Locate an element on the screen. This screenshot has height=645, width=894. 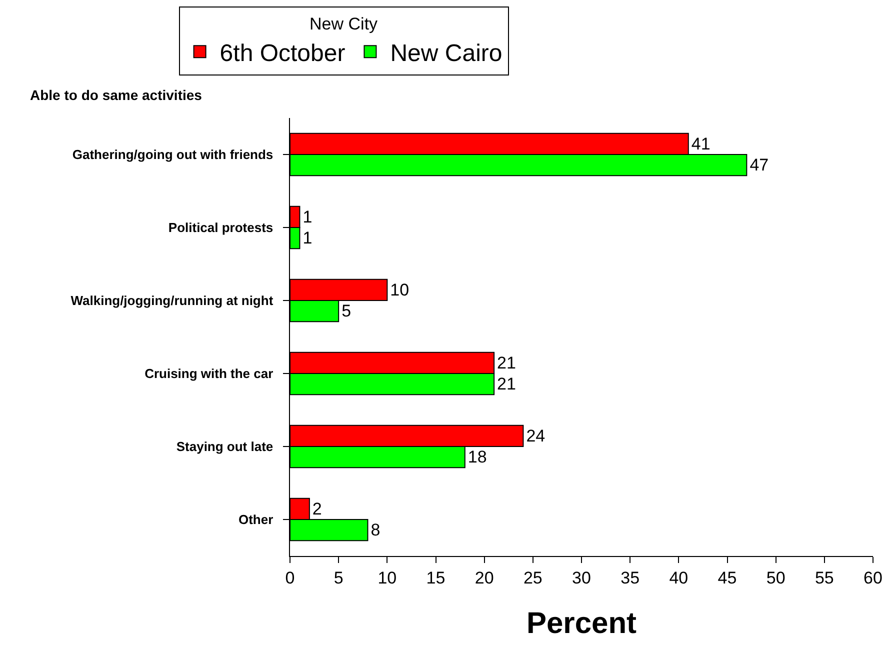
data-label: 5 is located at coordinates (347, 311).